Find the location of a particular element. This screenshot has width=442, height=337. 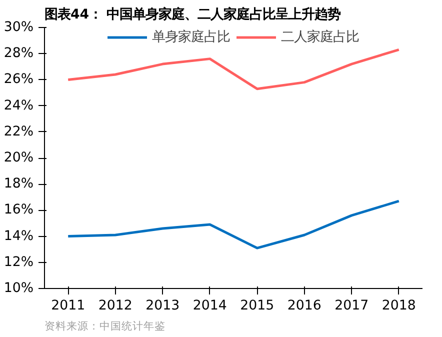

x-tick-label: 2016 is located at coordinates (304, 306).